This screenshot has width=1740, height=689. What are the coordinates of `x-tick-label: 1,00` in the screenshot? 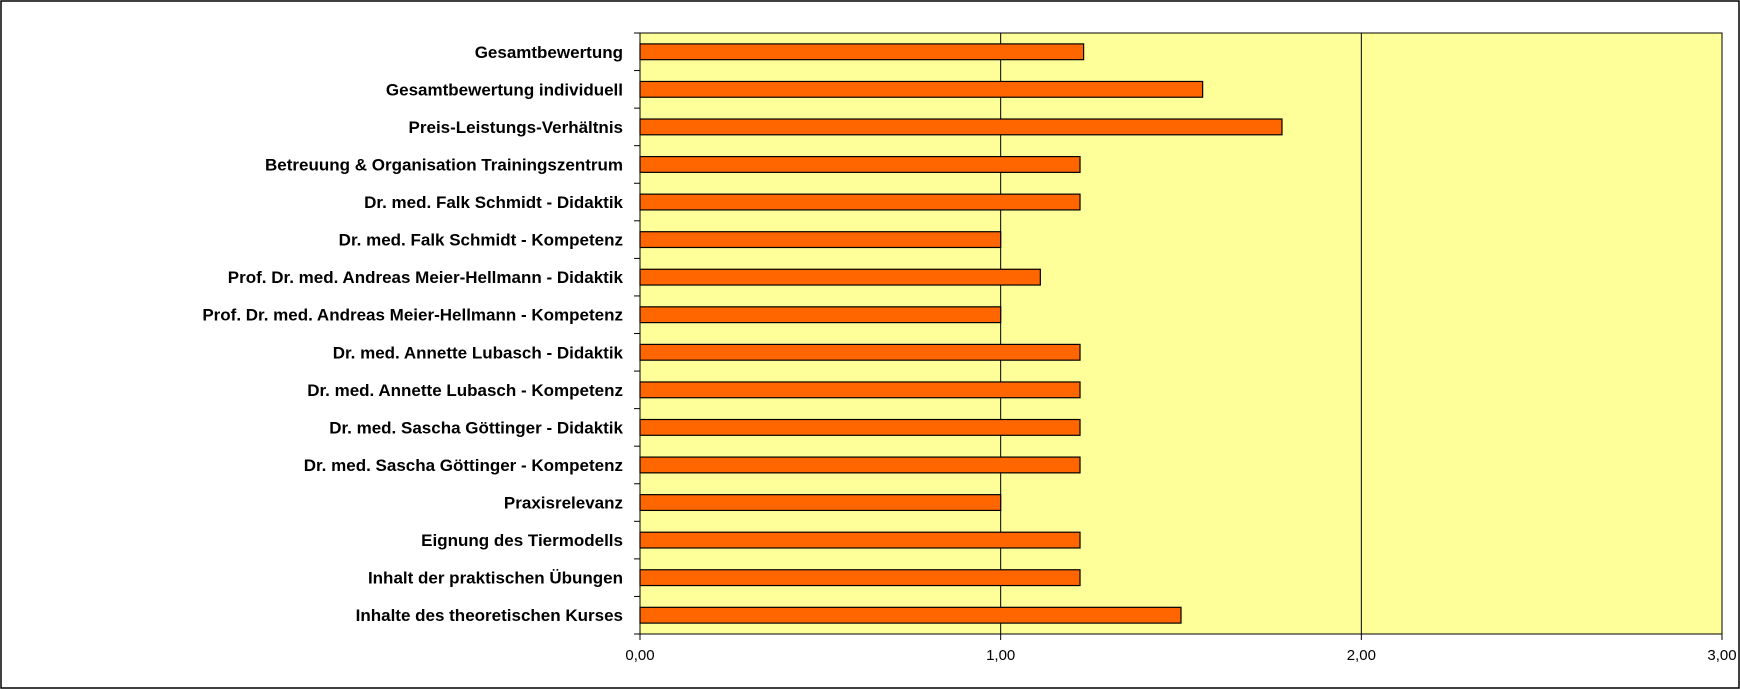 It's located at (1000, 655).